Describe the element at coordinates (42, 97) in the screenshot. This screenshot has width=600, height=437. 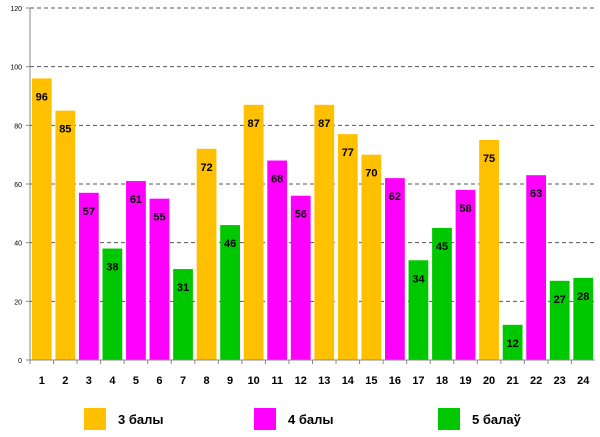
I see `data-label-1: 96` at that location.